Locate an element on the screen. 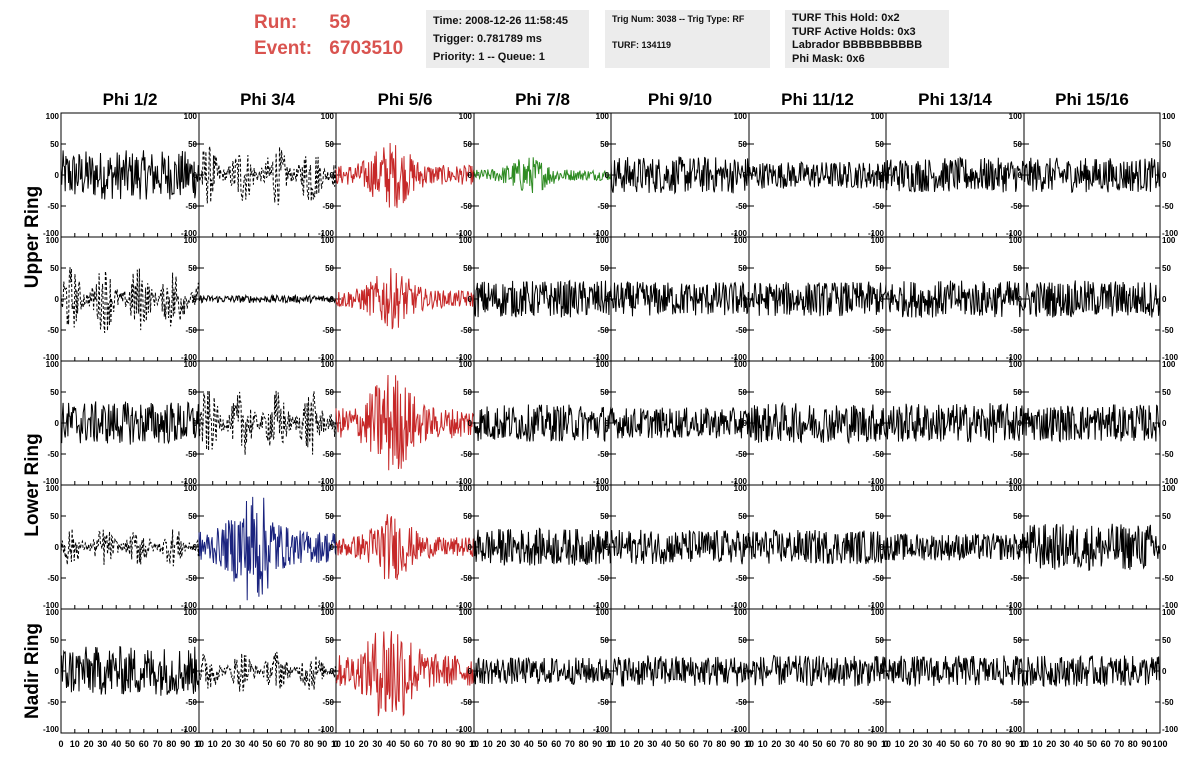 This screenshot has height=772, width=1196. y-tick-label-r2-c1-4: -100 is located at coordinates (51, 357).